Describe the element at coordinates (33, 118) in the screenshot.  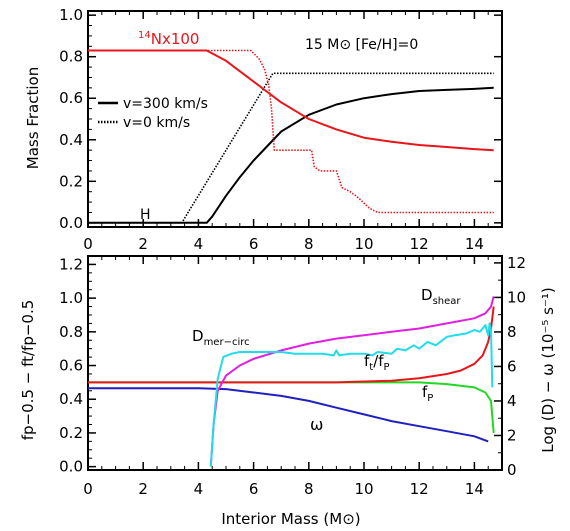
I see `top-ylabel: Mass Fraction` at that location.